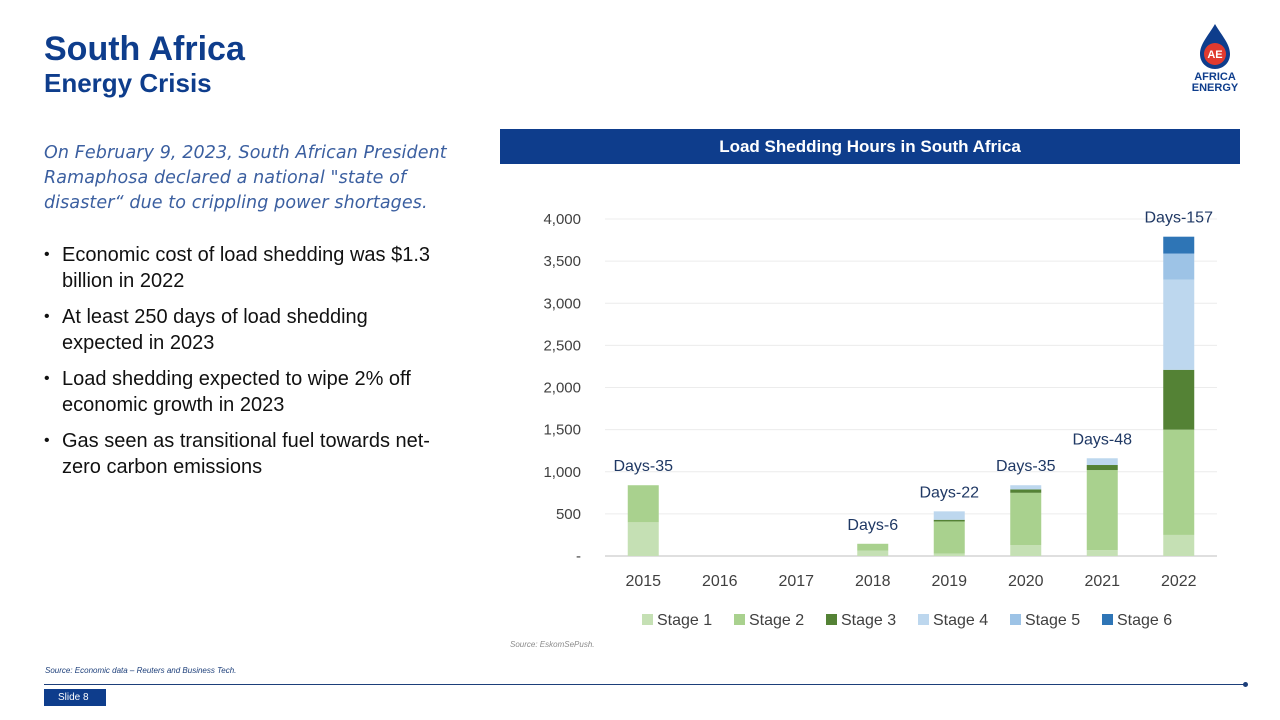  Describe the element at coordinates (144, 49) in the screenshot. I see `page-title: South Africa` at that location.